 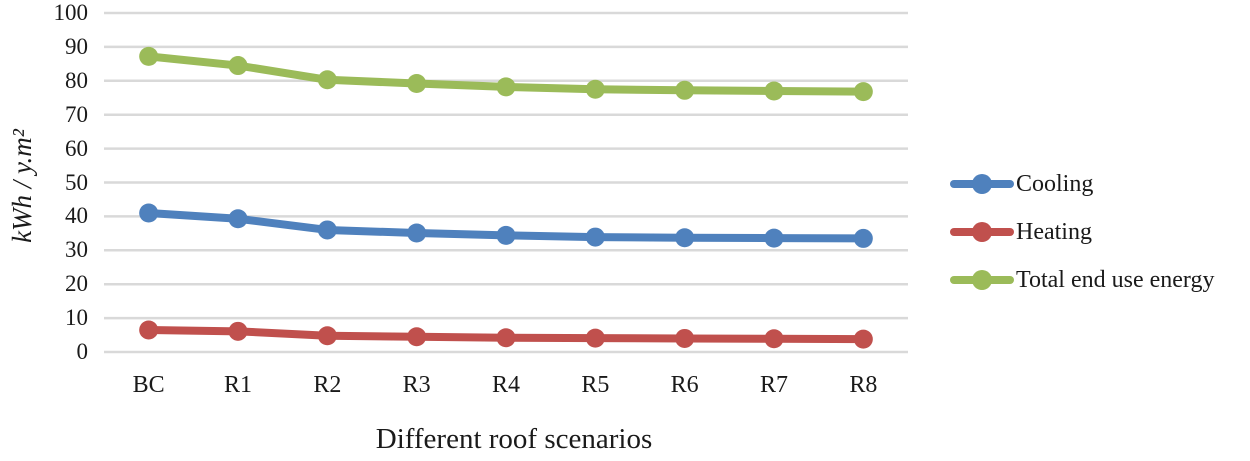 What do you see at coordinates (327, 385) in the screenshot?
I see `x-tick-label: R2` at bounding box center [327, 385].